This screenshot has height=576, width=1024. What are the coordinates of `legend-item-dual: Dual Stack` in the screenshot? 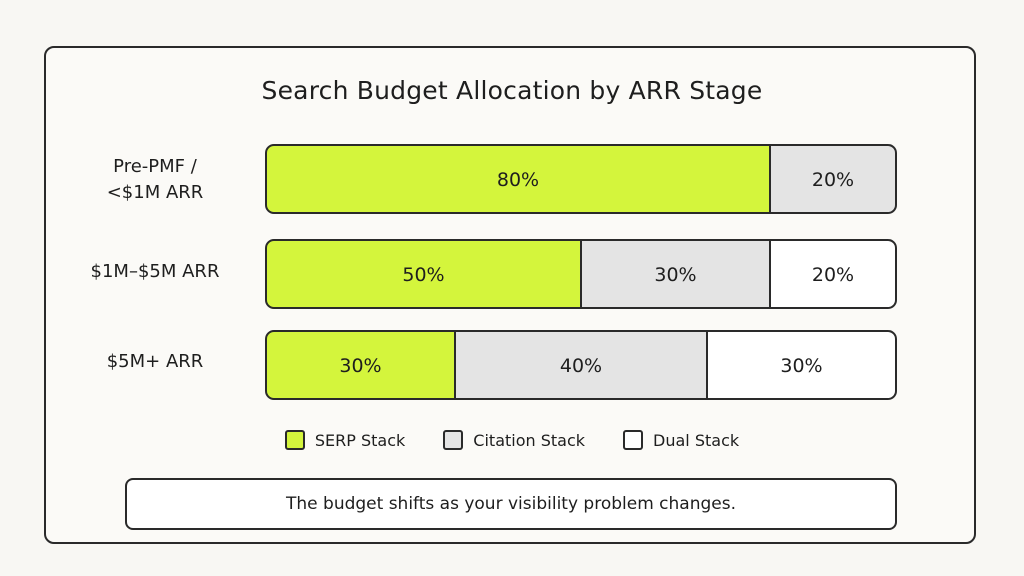 It's located at (681, 440).